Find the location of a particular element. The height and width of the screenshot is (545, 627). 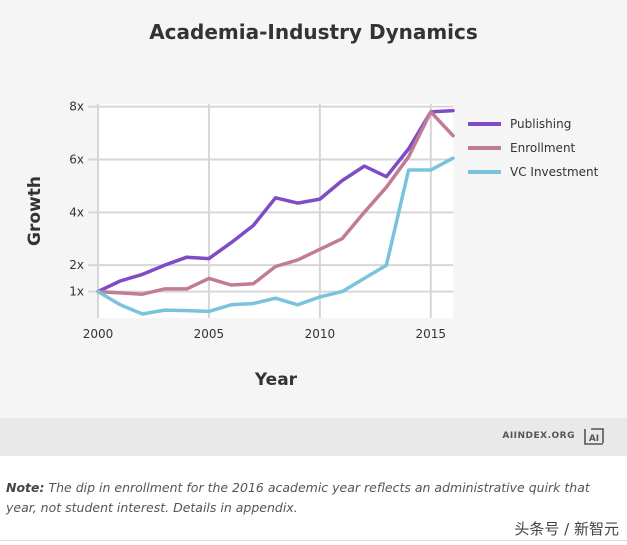

legend-layer: Publishing Enrollment VC Investment is located at coordinates (533, 148).